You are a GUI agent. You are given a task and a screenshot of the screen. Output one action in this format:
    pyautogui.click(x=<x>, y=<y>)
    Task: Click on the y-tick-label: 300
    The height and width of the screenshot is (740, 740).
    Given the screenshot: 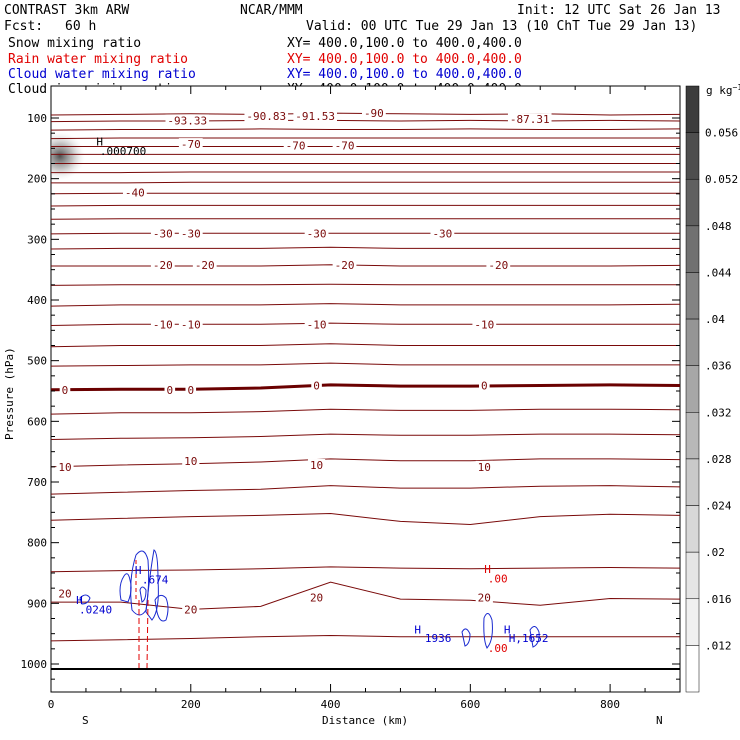 What is the action you would take?
    pyautogui.click(x=37, y=239)
    